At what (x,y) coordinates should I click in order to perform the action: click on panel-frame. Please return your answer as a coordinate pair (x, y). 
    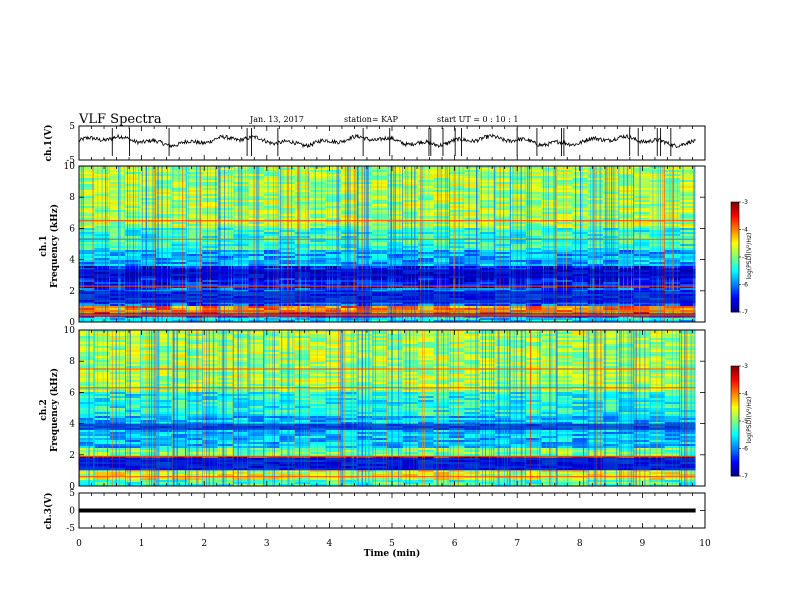
    Looking at the image, I should click on (392, 143).